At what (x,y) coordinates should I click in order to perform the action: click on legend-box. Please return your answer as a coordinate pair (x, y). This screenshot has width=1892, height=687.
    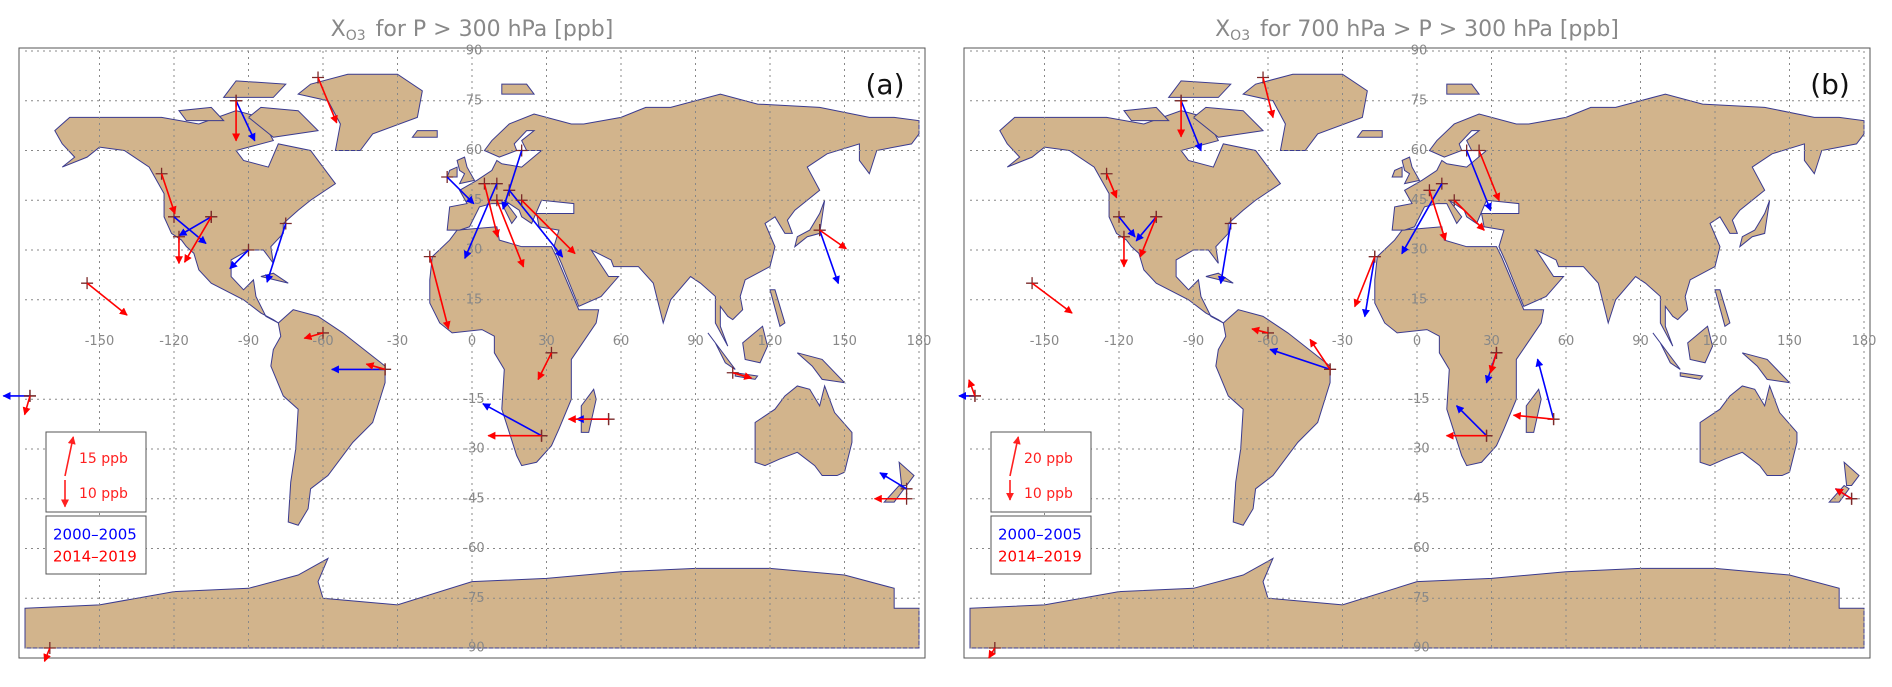
    Looking at the image, I should click on (96, 545).